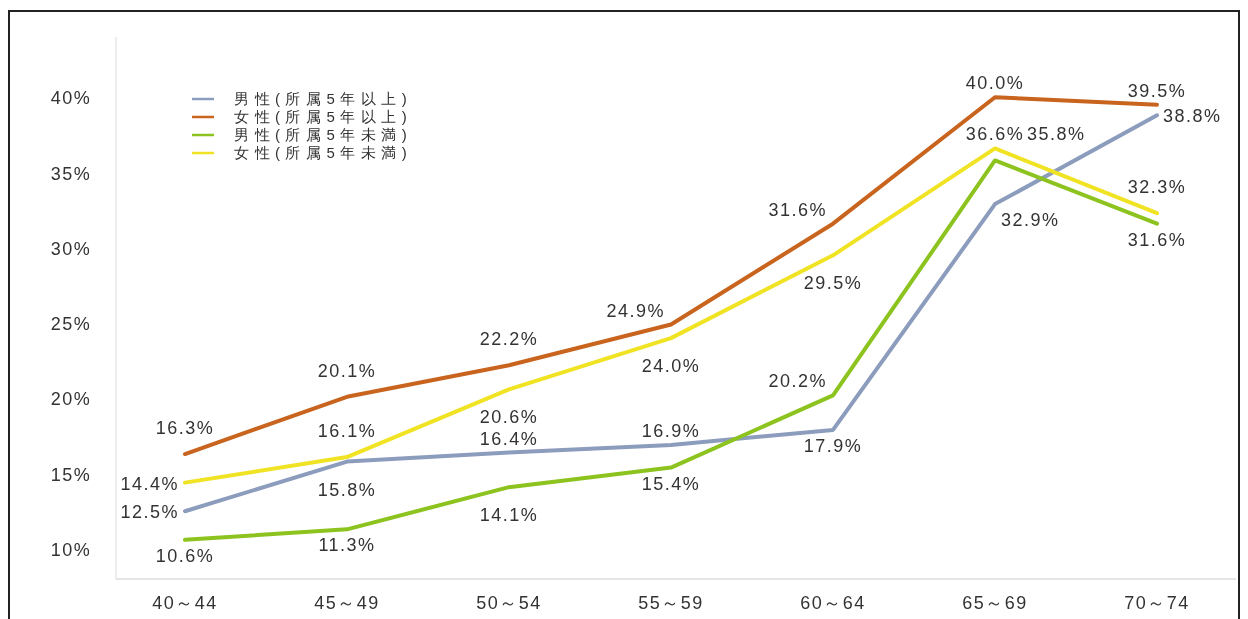 This screenshot has height=619, width=1248. I want to click on y-tick-label: 35%, so click(71, 173).